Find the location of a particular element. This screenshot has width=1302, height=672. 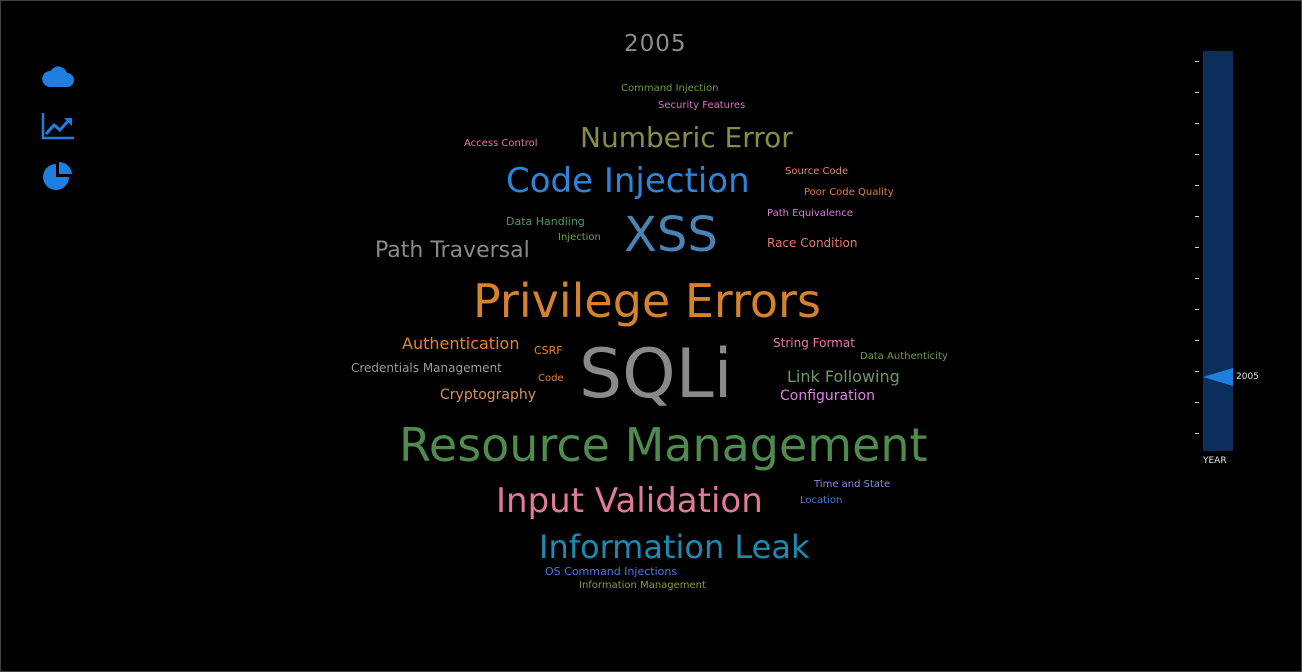

word-path-traversal: Path Traversal is located at coordinates (452, 250).